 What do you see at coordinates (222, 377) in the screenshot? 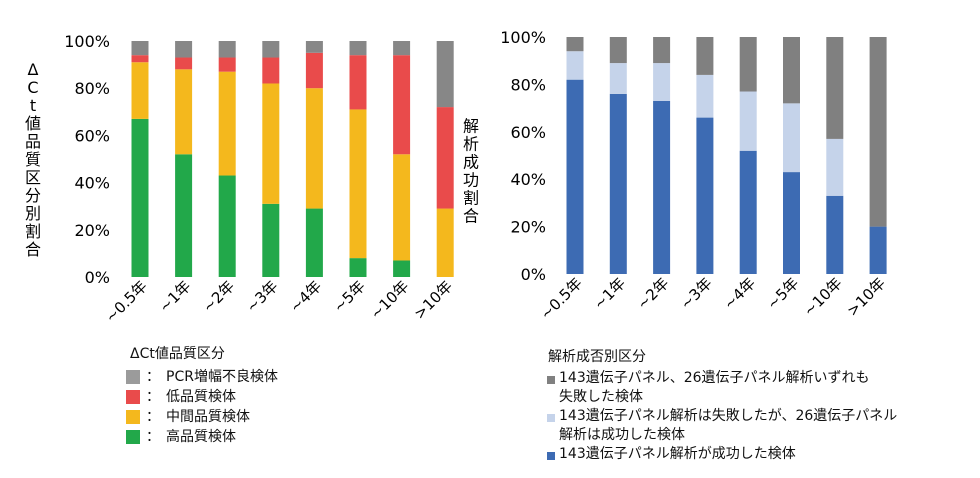
I see `legend-label: PCR増幅不良検体` at bounding box center [222, 377].